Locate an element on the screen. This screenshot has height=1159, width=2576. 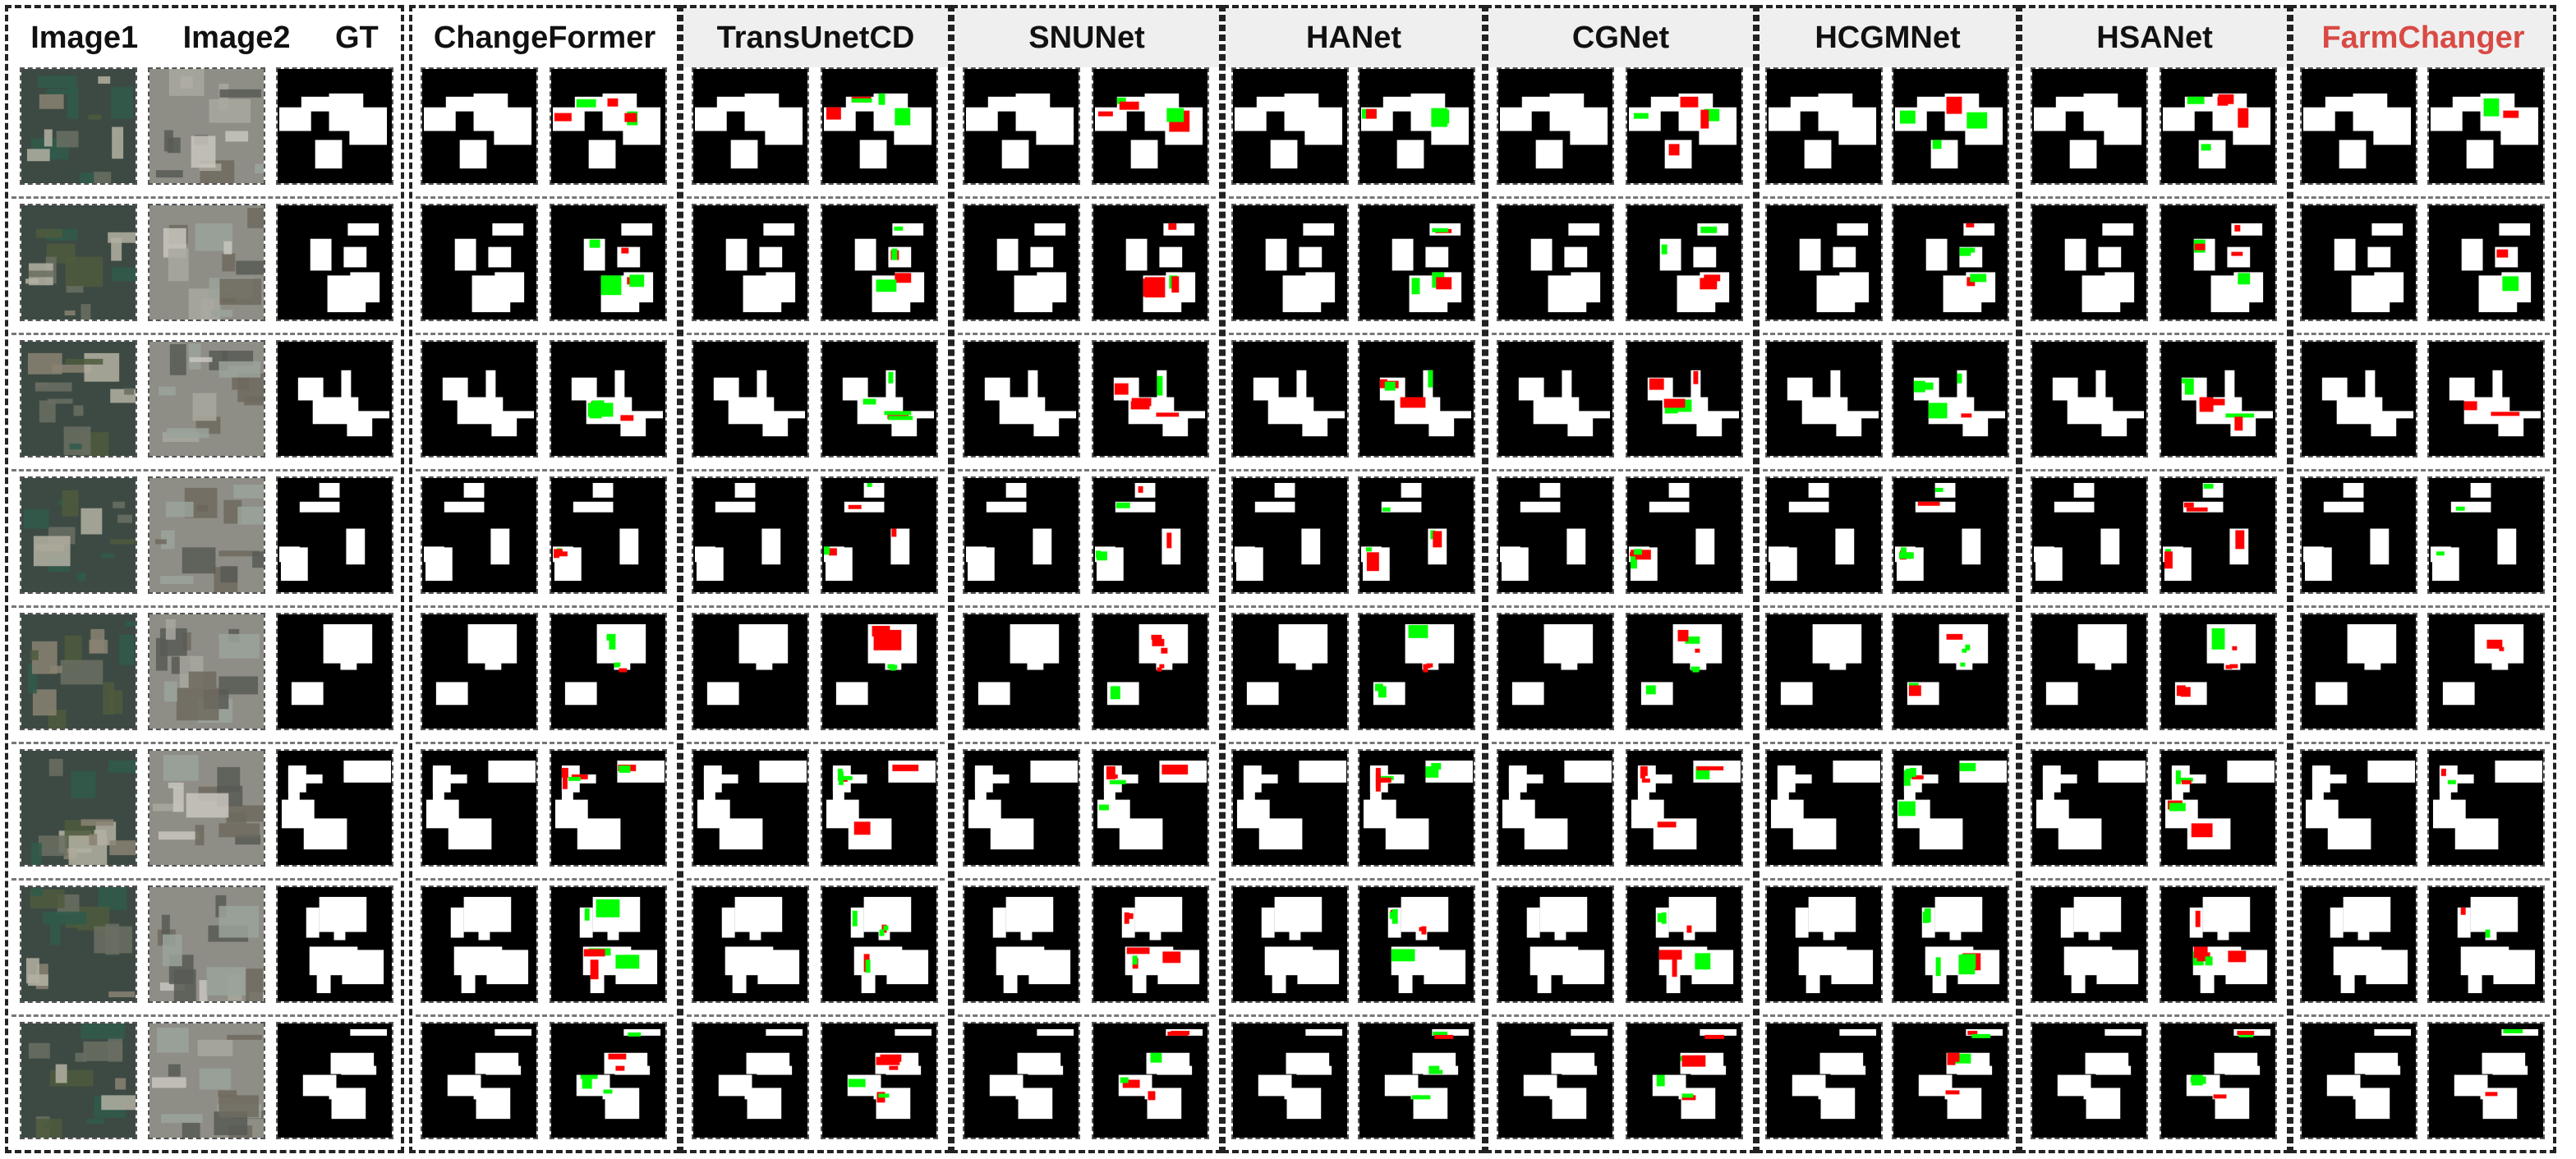
method-label-highlighted: FarmChanger is located at coordinates (2423, 37).